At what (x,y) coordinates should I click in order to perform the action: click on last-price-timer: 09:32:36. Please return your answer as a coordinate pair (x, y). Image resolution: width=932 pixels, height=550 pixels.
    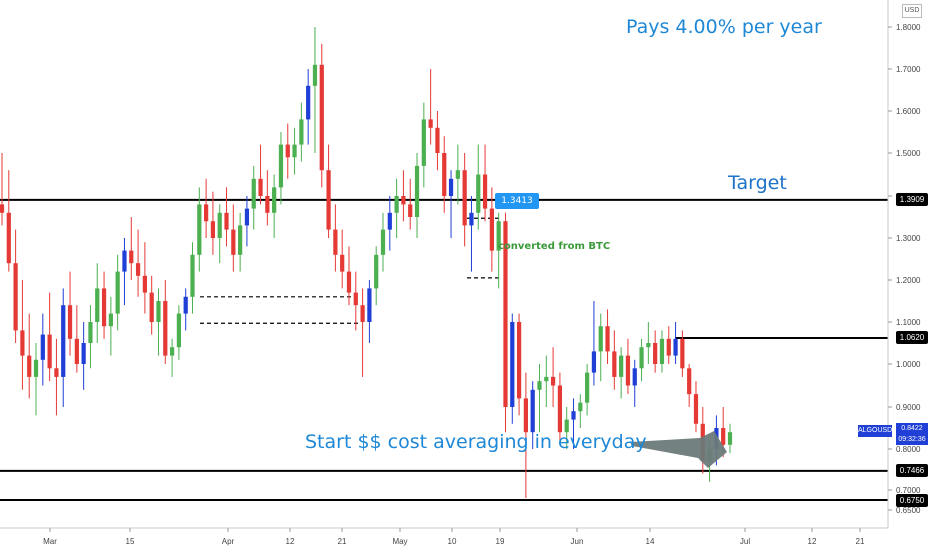
    Looking at the image, I should click on (912, 439).